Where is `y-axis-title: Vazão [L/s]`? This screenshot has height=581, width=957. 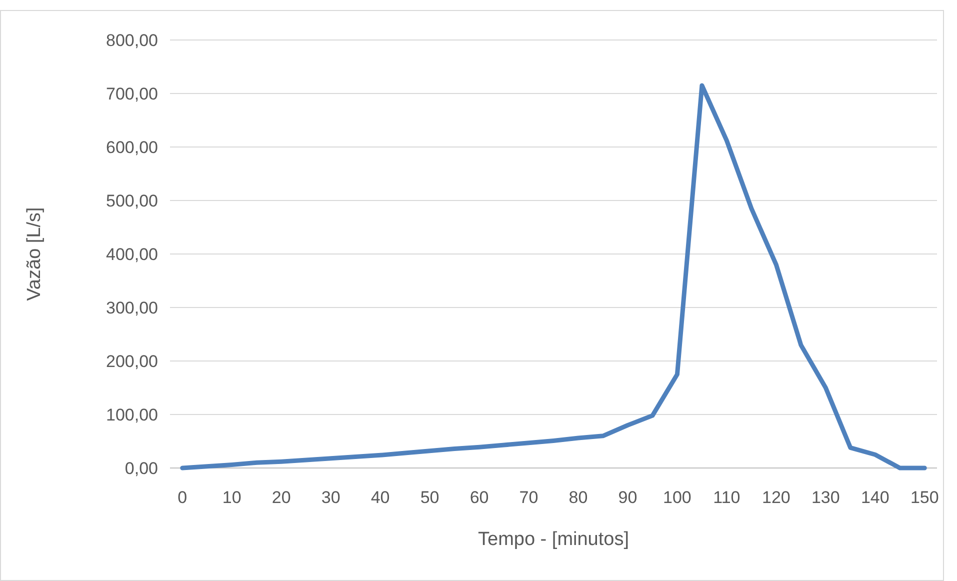
y-axis-title: Vazão [L/s] is located at coordinates (34, 254).